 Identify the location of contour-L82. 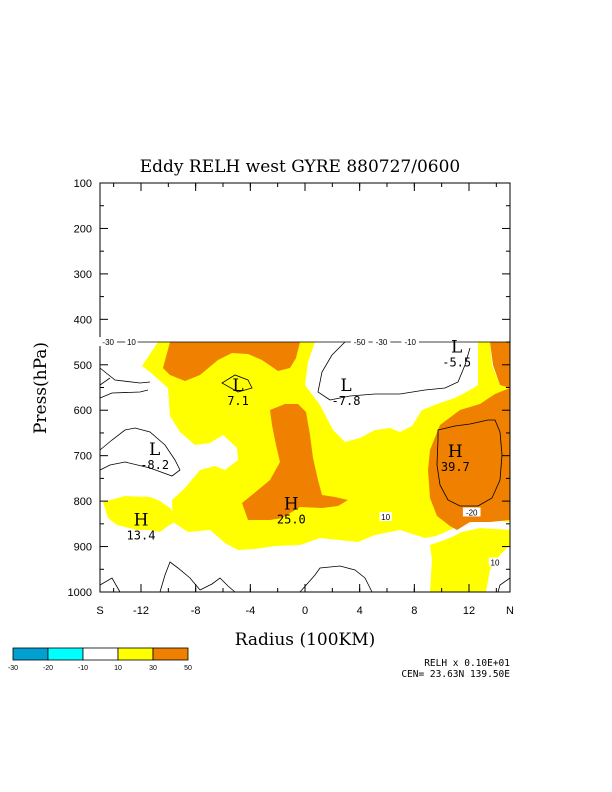
(140, 452).